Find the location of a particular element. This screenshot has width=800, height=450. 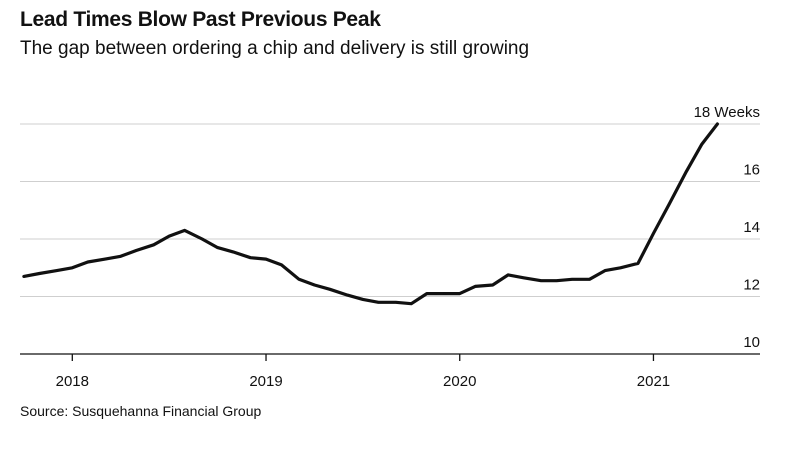

x-axis: 2018 2019 2020 2021 is located at coordinates (390, 371).